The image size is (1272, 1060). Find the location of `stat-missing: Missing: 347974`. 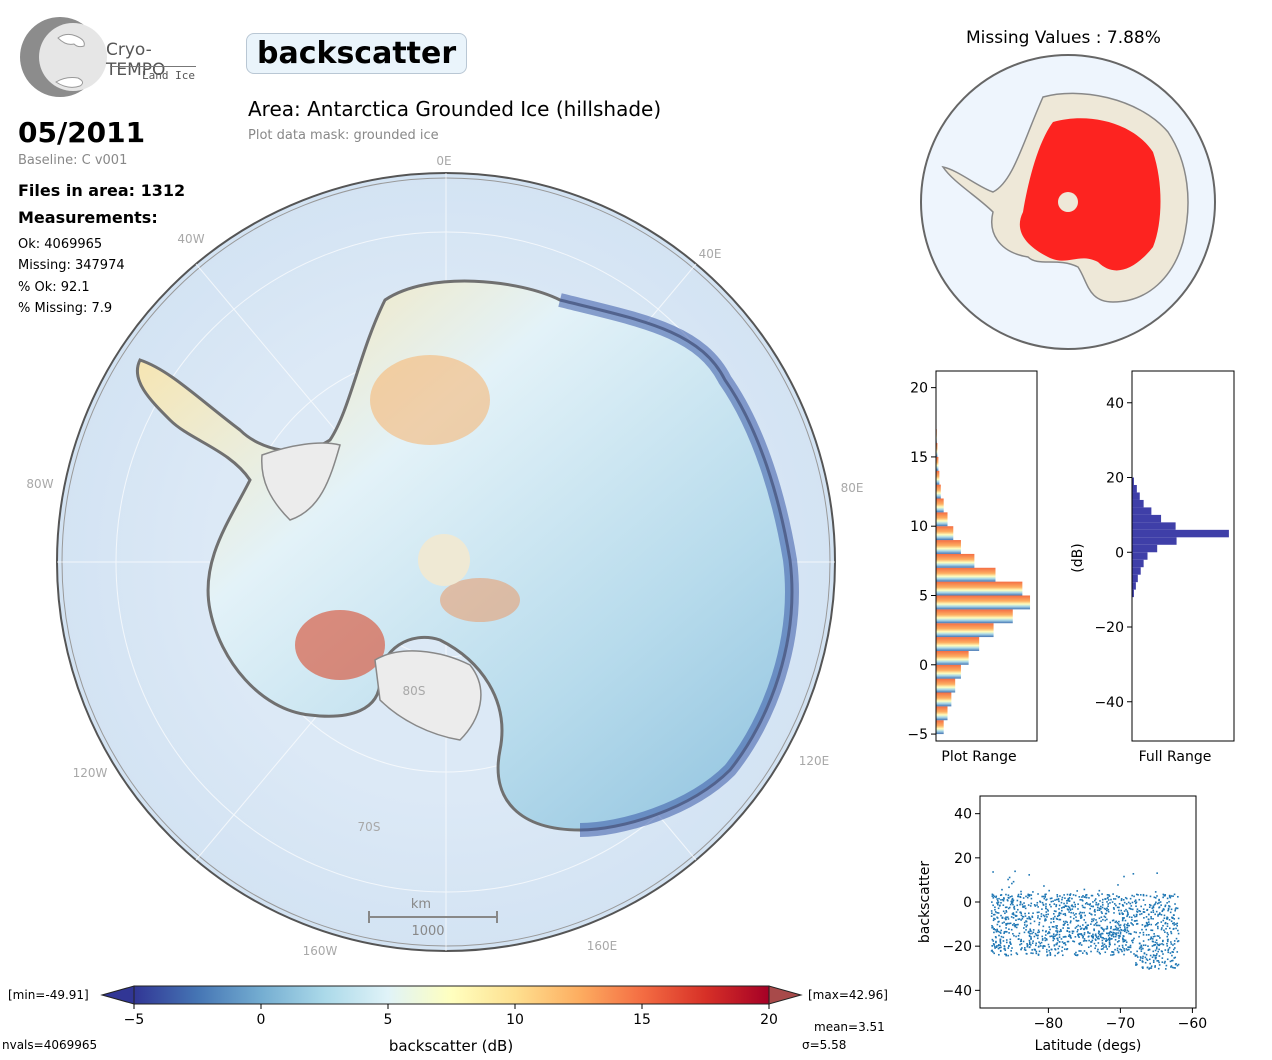

stat-missing: Missing: 347974 is located at coordinates (71, 265).